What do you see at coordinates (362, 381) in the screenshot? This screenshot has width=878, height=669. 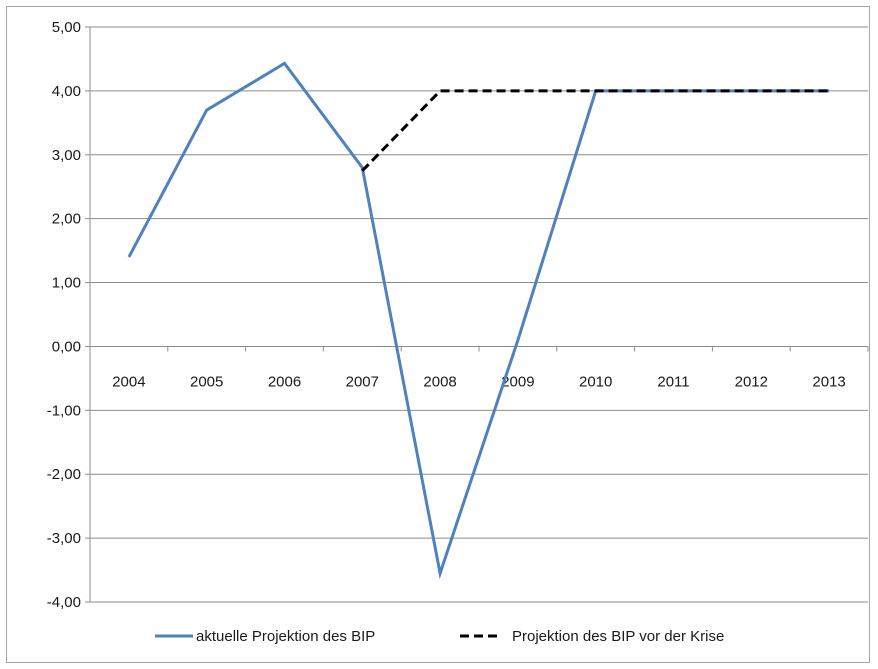 I see `x-tick-label: 2007` at bounding box center [362, 381].